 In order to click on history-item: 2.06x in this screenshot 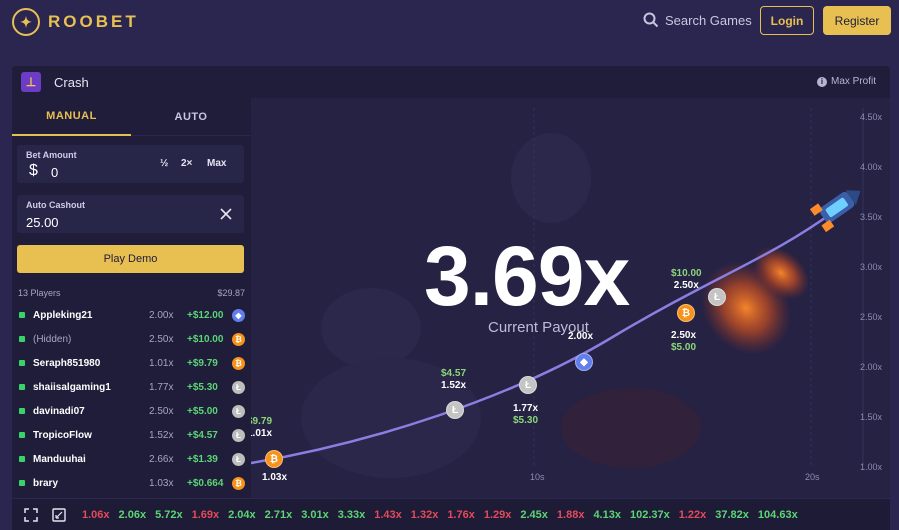, I will do `click(132, 515)`.